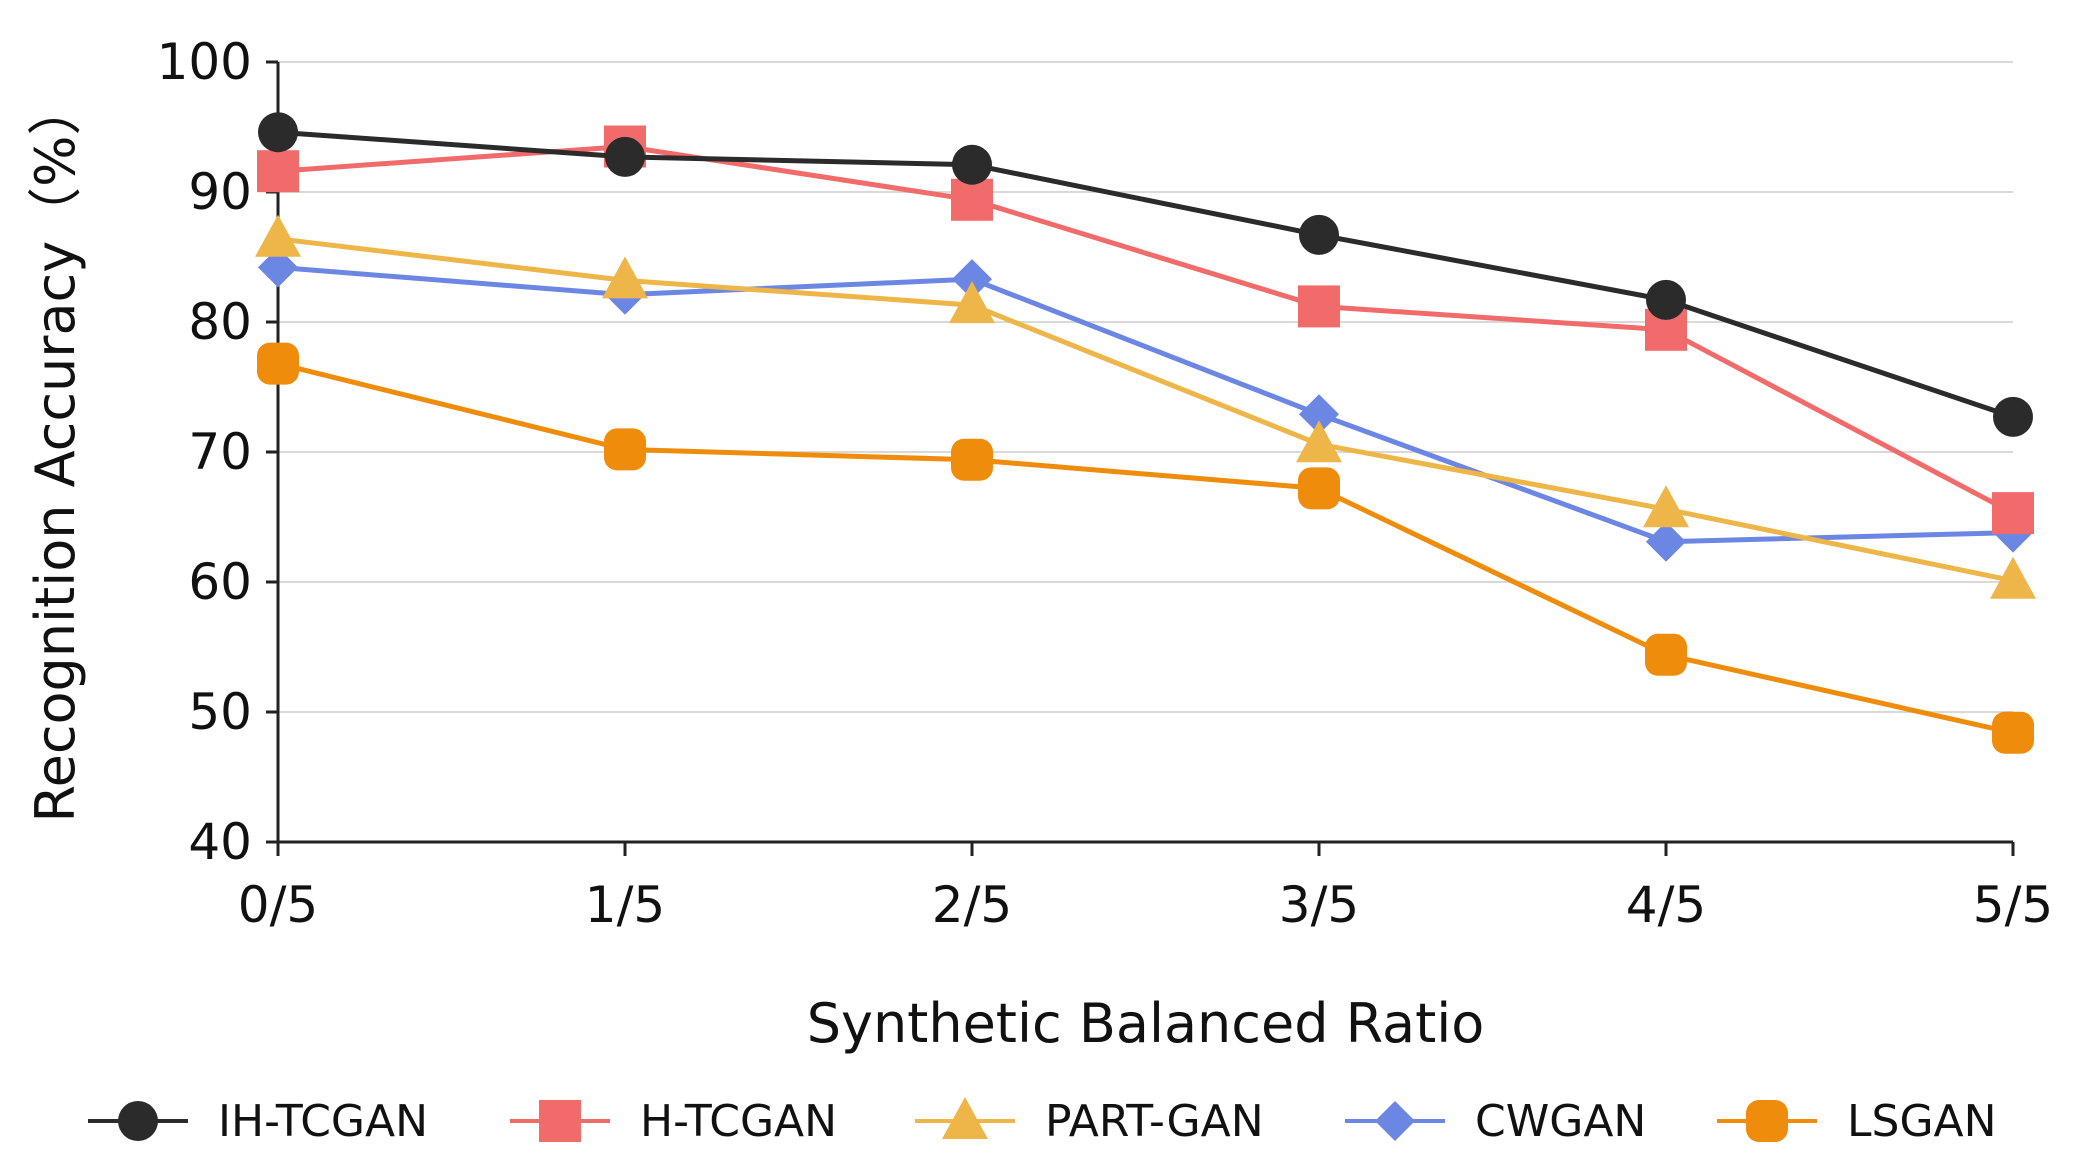 This screenshot has height=1170, width=2076. I want to click on legend-marker-circle, so click(138, 1121).